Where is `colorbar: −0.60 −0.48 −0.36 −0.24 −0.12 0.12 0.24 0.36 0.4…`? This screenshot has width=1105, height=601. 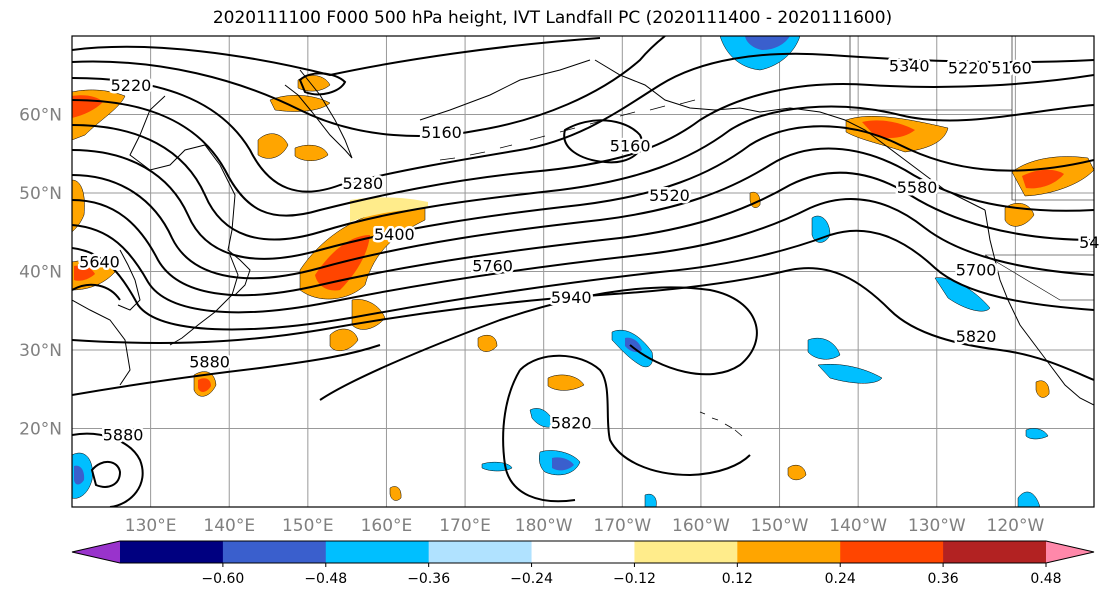
colorbar: −0.60 −0.48 −0.36 −0.24 −0.12 0.12 0.24 0.36 0.4… is located at coordinates (583, 563).